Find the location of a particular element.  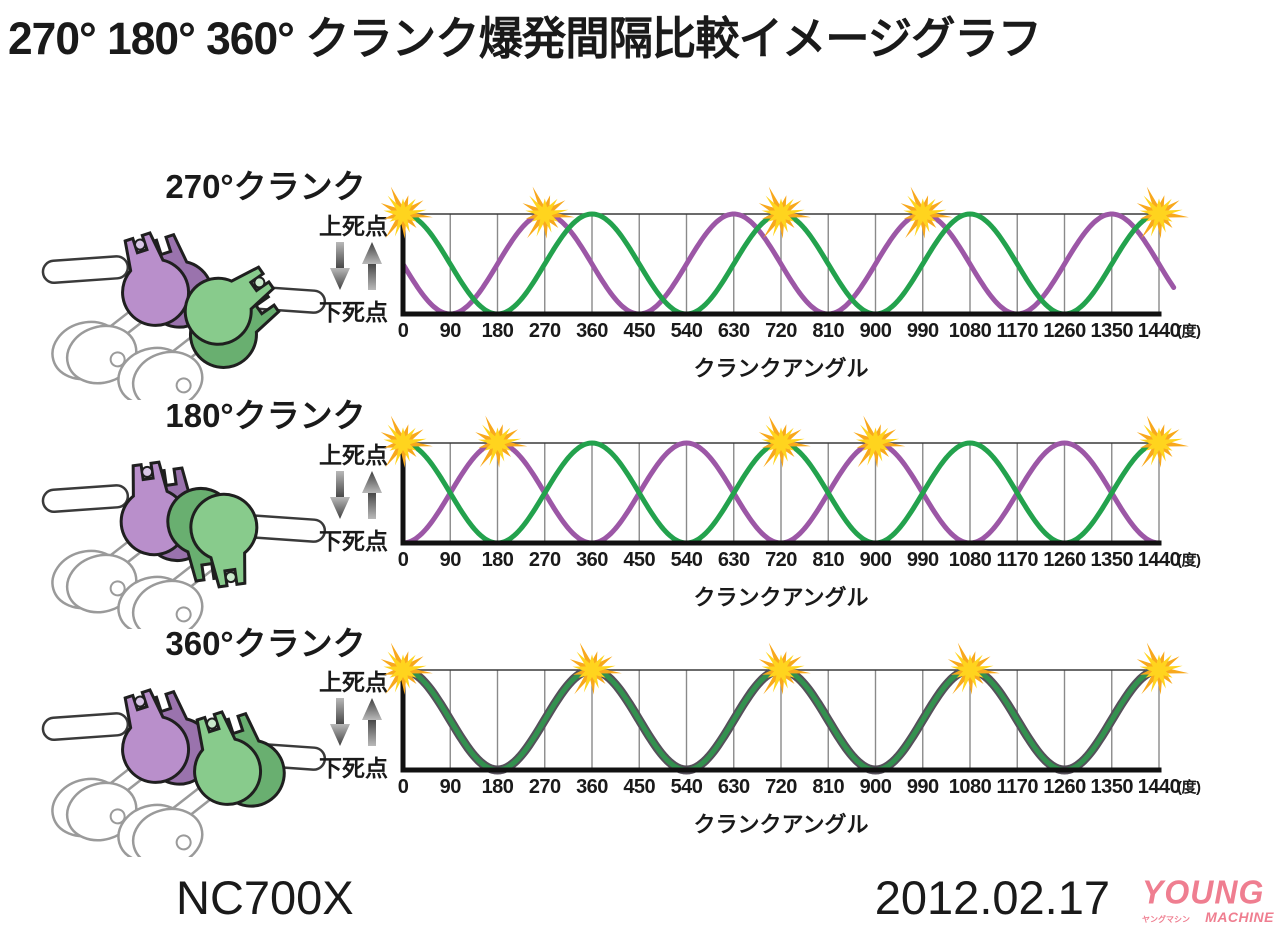

crankshaft-illustration-180-icon is located at coordinates (190, 524).